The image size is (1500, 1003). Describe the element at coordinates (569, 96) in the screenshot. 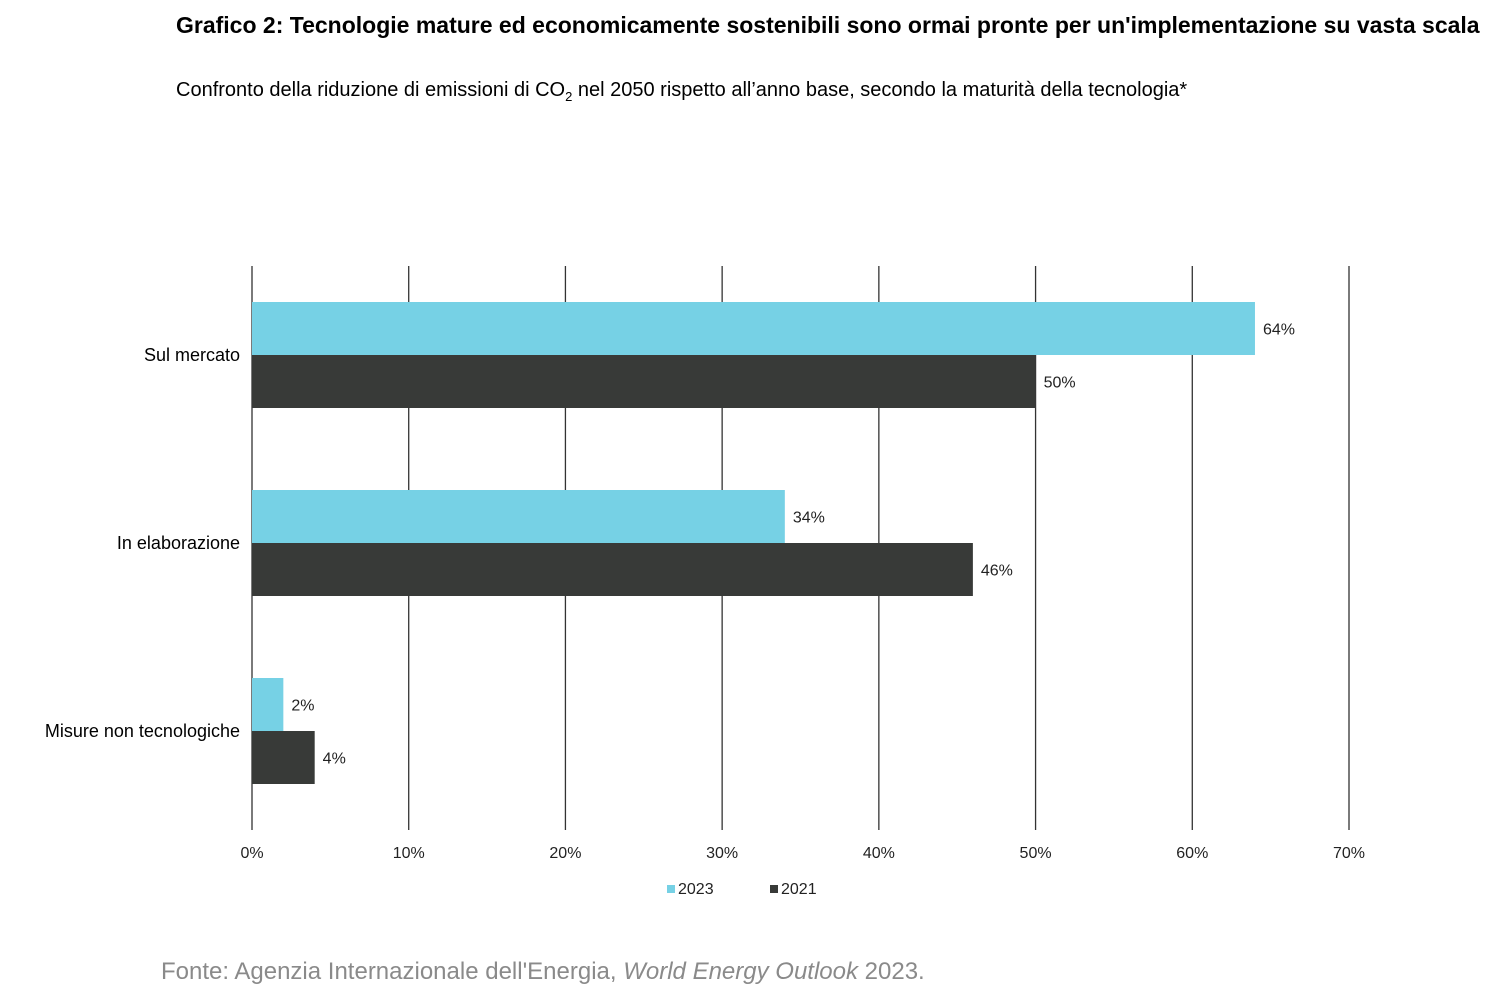

I see `subtitle-subscript: 2` at that location.